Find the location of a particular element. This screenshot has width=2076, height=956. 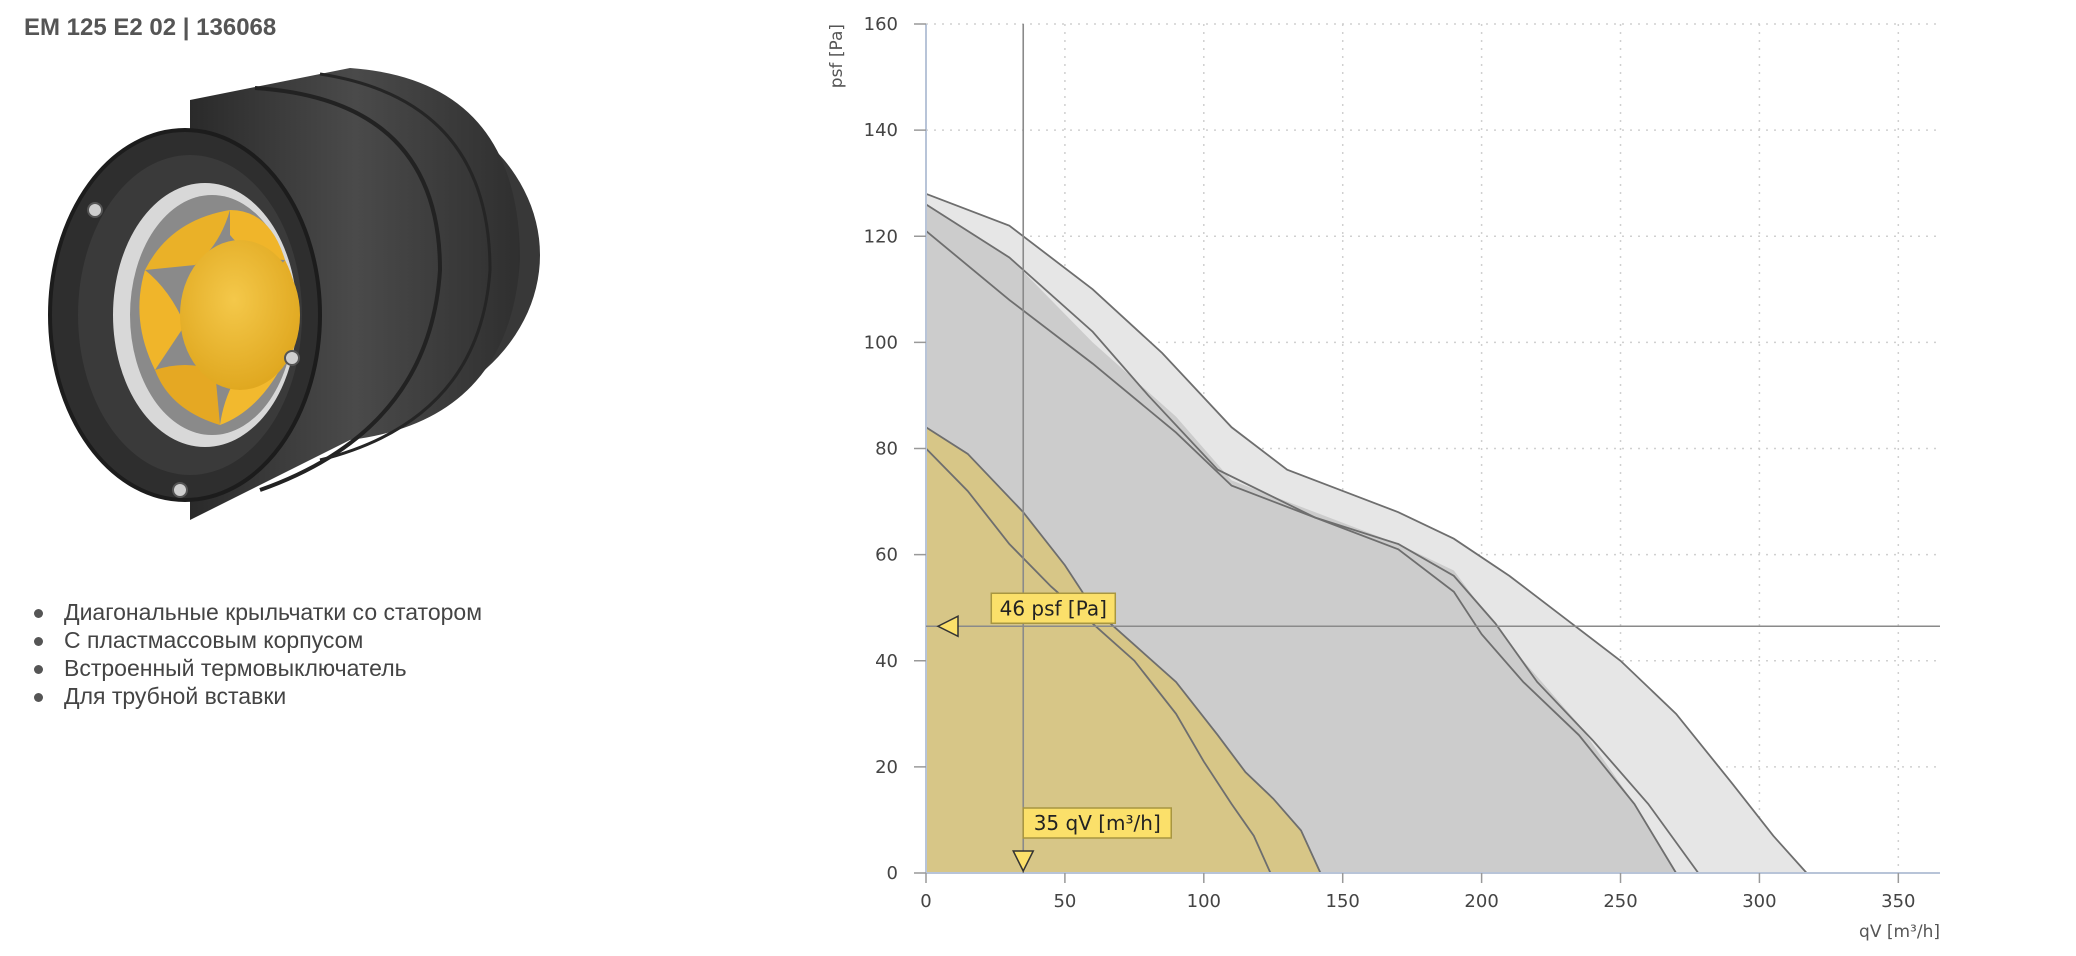

y-tick-label: 140 is located at coordinates (881, 130).